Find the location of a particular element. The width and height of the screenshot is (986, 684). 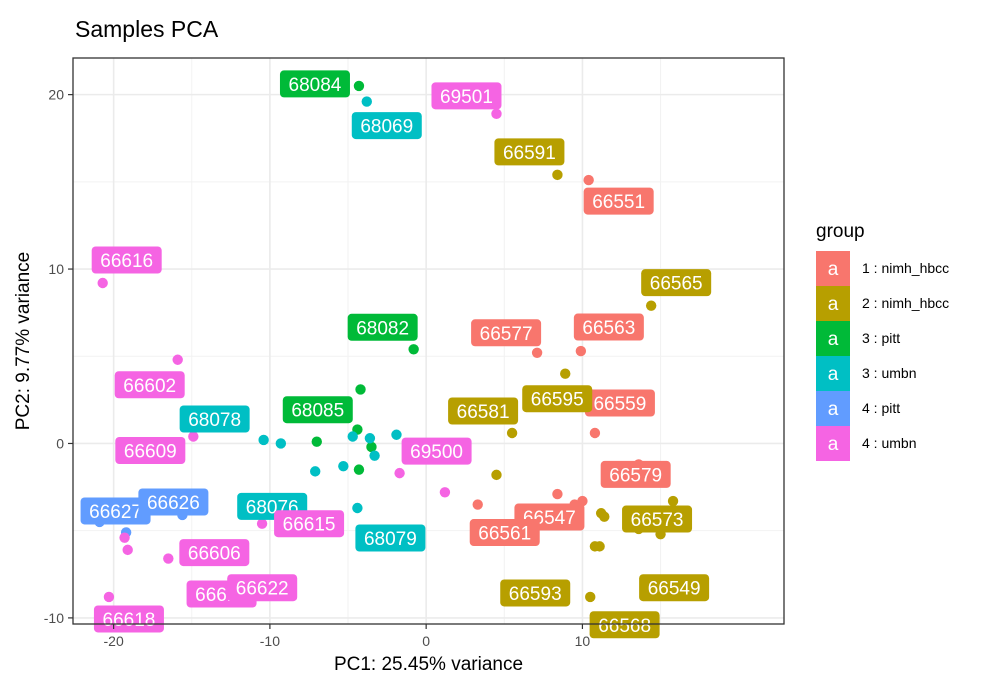

legend-item: a 4 : umbn is located at coordinates (866, 443).